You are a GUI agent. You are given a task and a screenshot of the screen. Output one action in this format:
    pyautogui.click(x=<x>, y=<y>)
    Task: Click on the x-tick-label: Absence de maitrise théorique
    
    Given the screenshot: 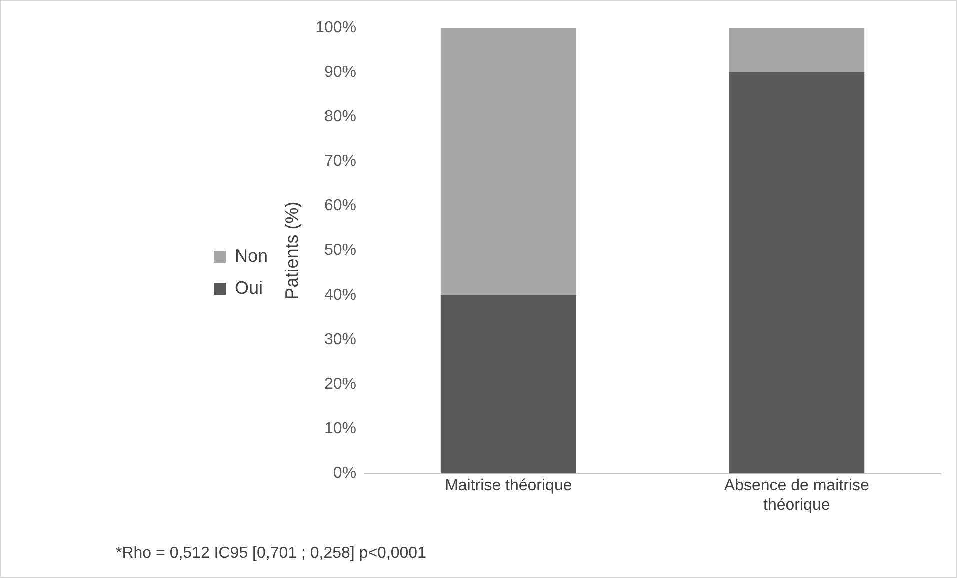 What is the action you would take?
    pyautogui.click(x=797, y=496)
    